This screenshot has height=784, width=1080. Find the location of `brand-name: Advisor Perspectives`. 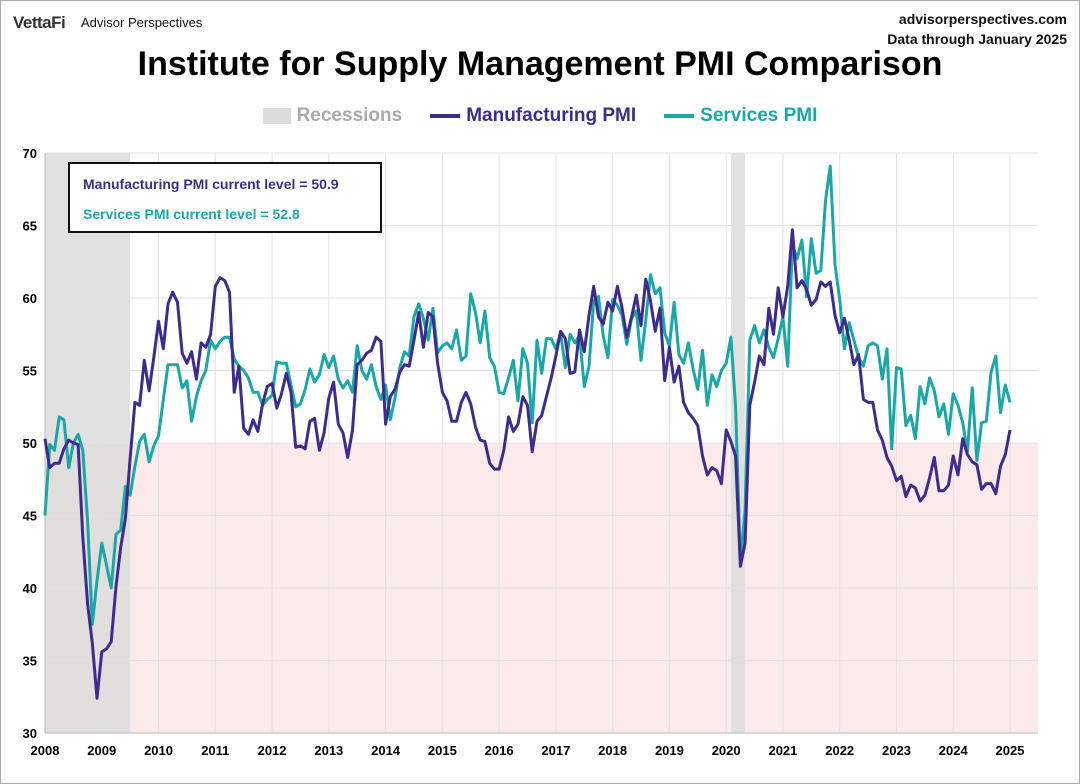

brand-name: Advisor Perspectives is located at coordinates (142, 22).